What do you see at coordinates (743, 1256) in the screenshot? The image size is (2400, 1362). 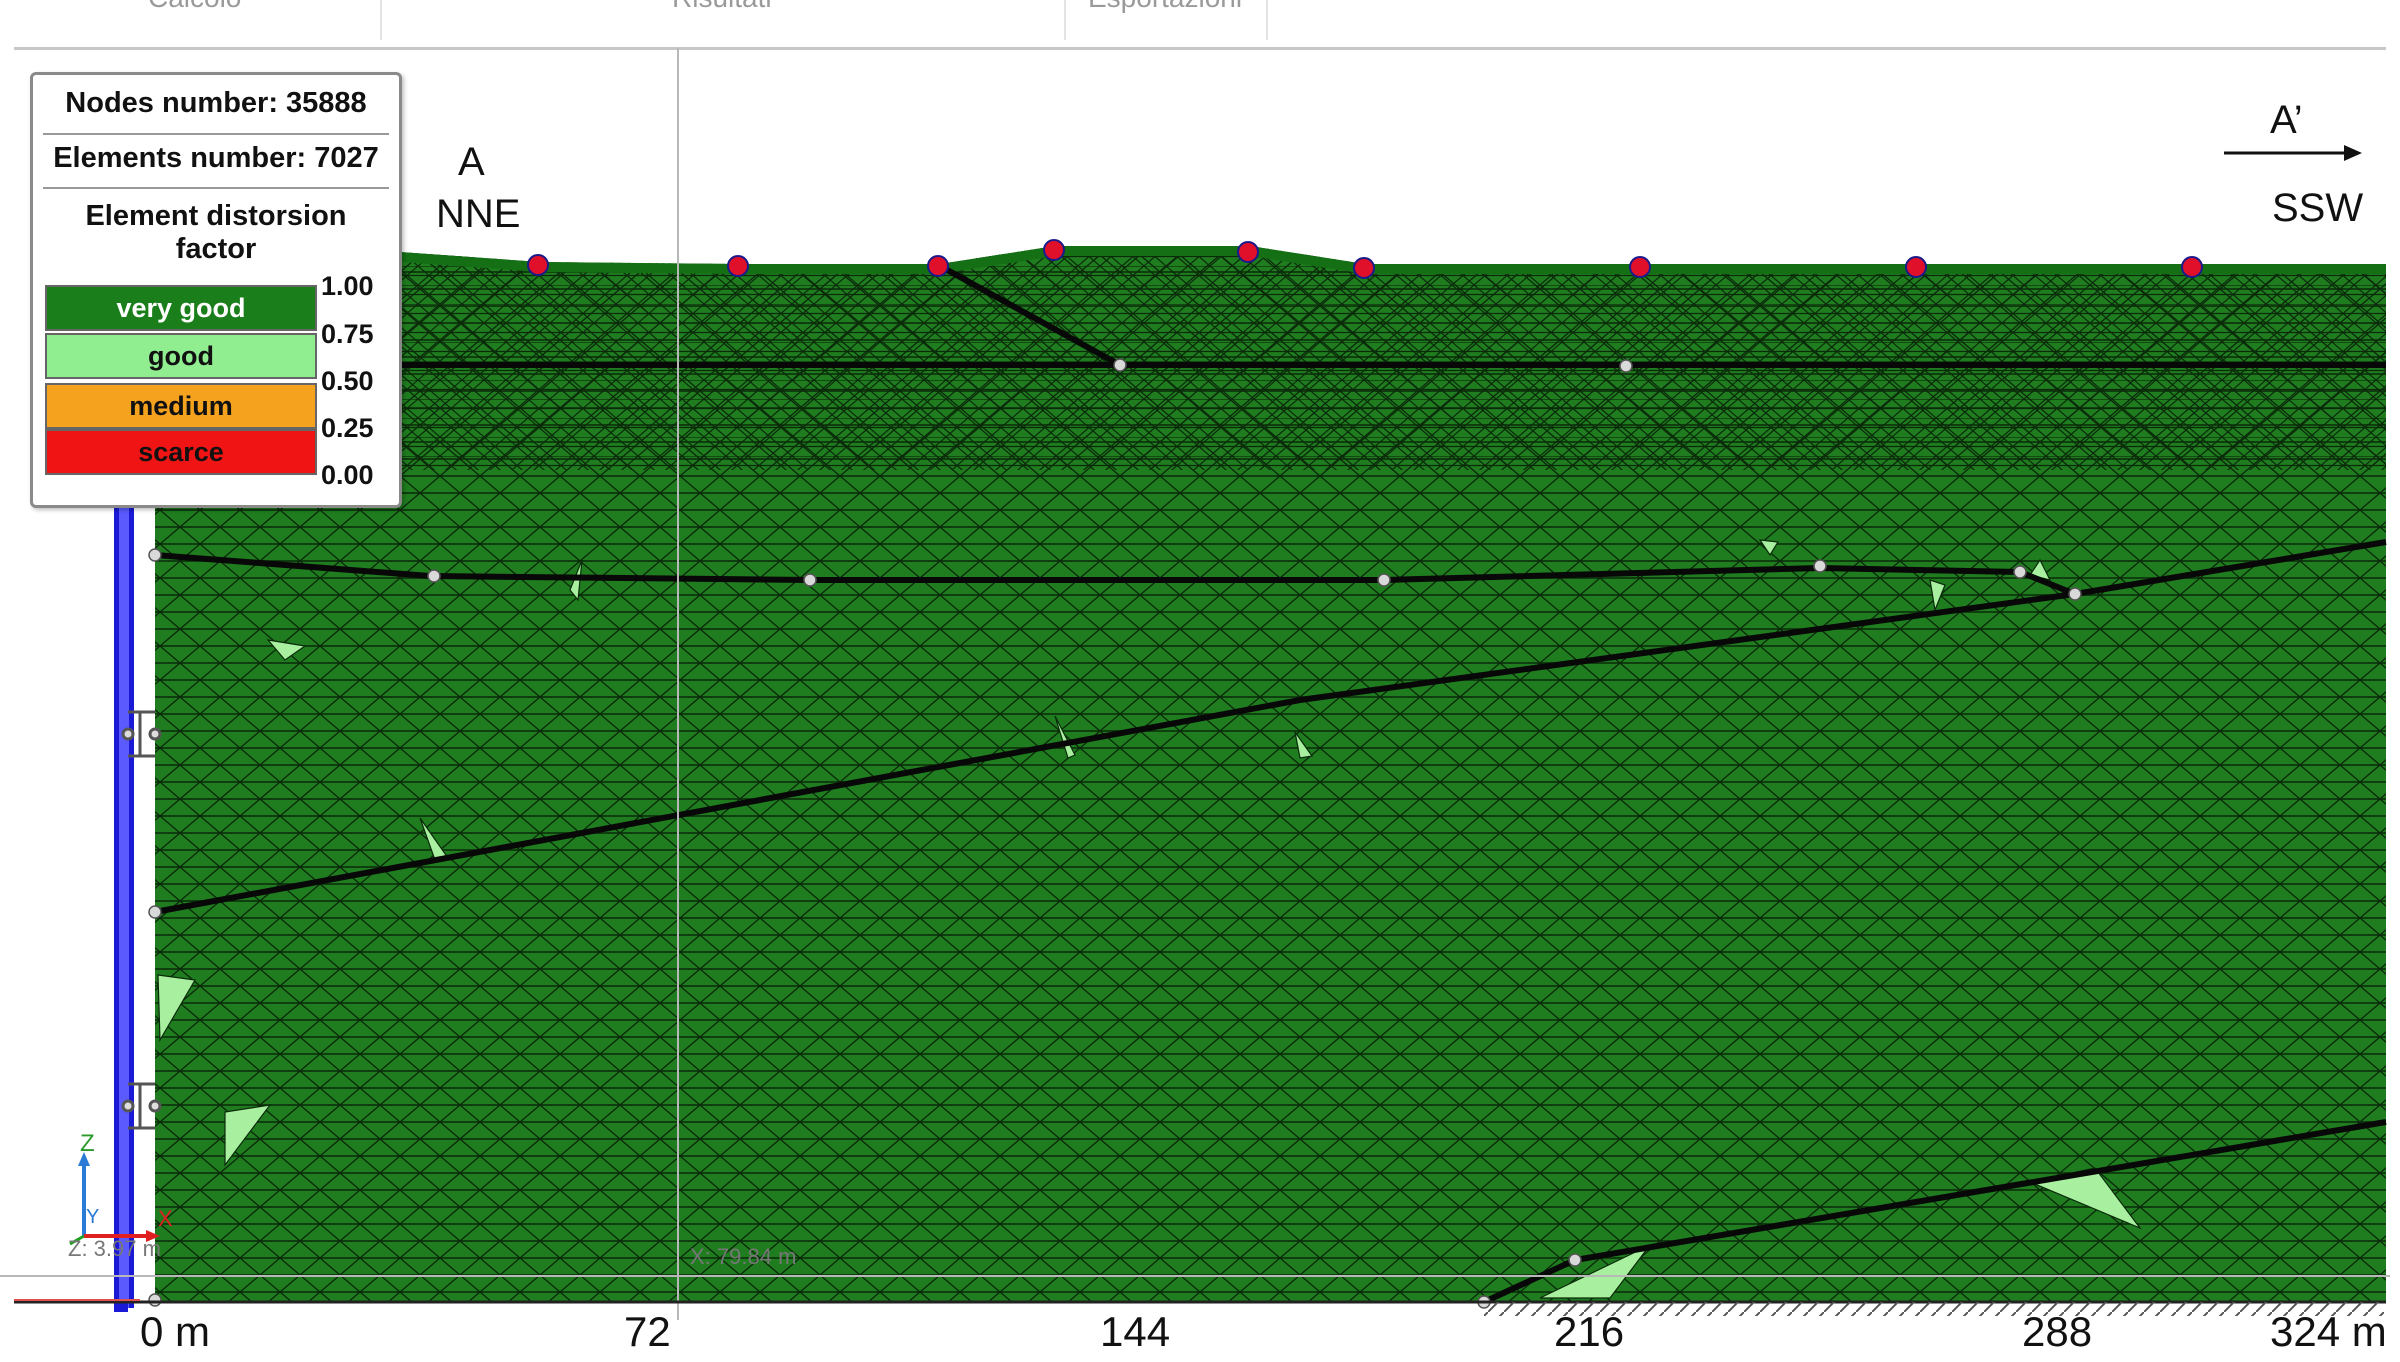 I see `x-coordinate-readout: X: 79.84 m` at bounding box center [743, 1256].